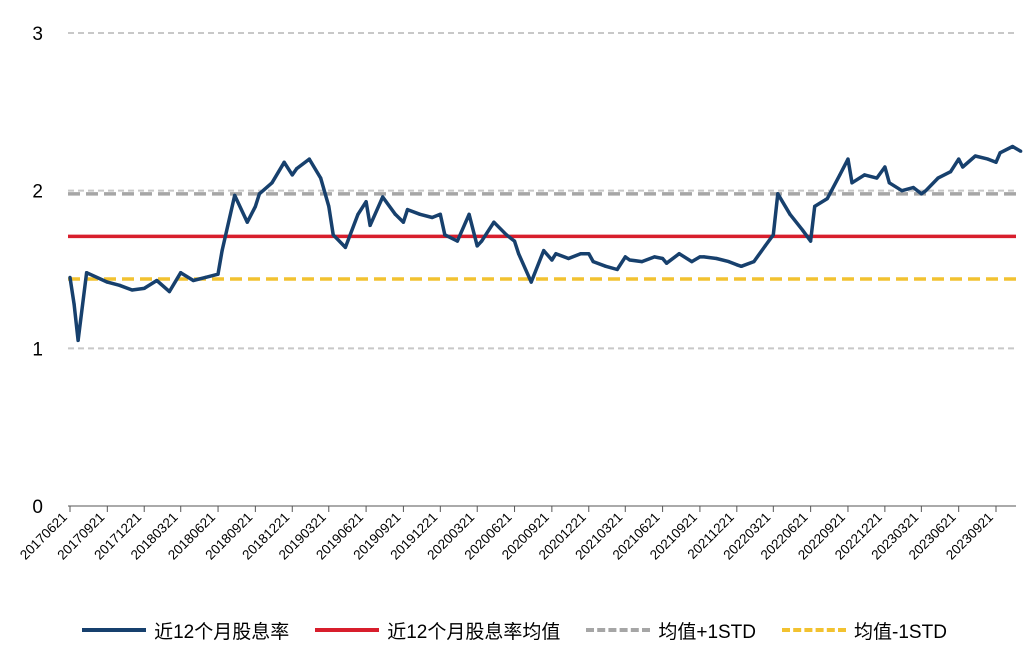 Image resolution: width=1029 pixels, height=654 pixels. Describe the element at coordinates (474, 632) in the screenshot. I see `legend-label: 近12个月股息率均值` at that location.